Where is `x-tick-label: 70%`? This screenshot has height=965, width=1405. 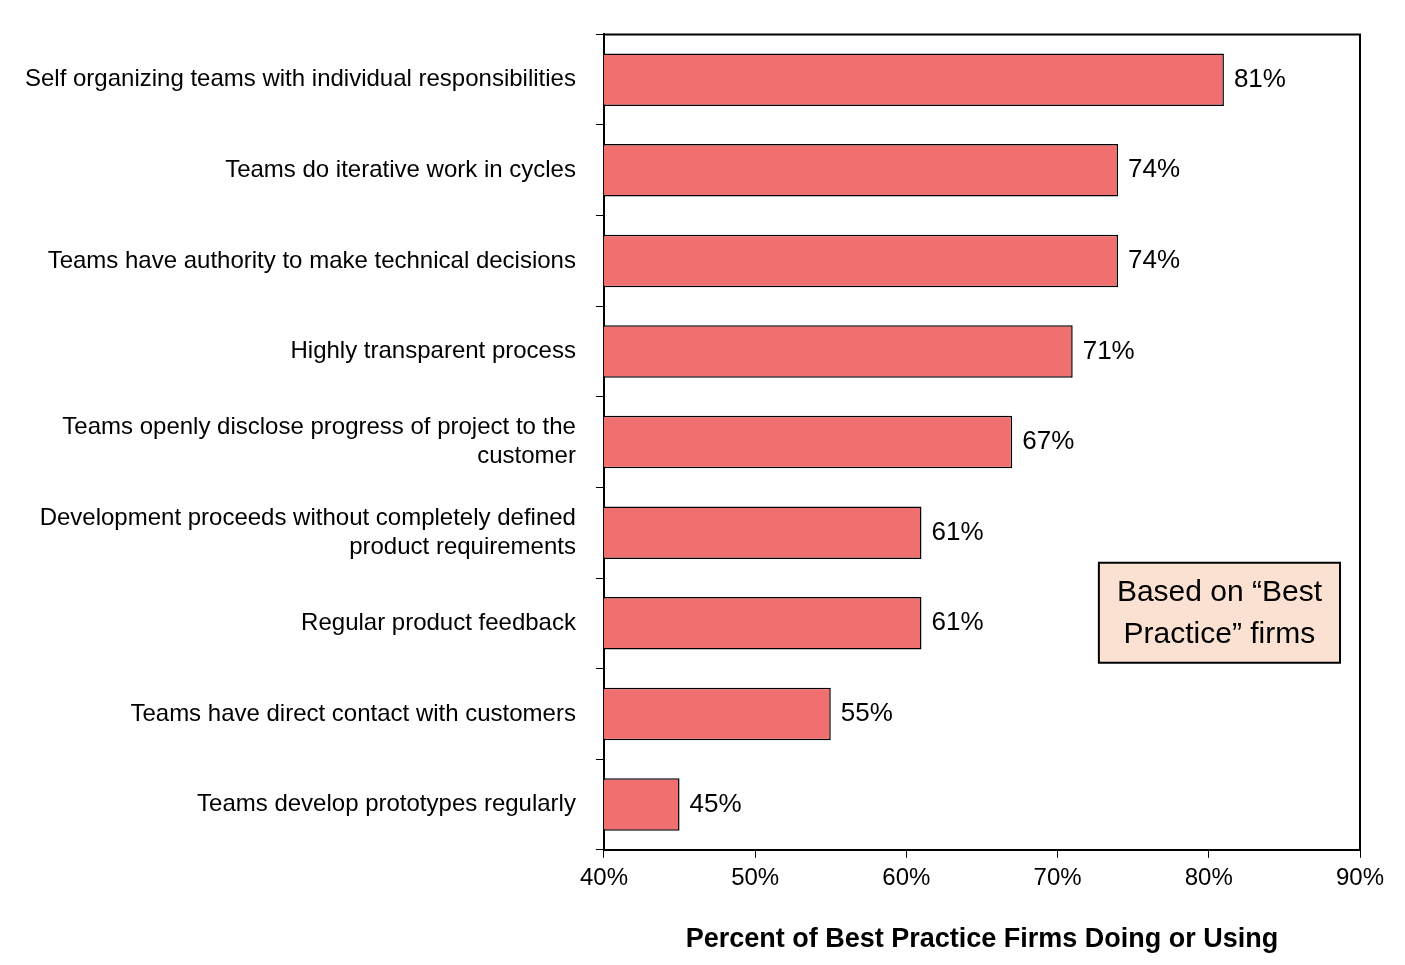
x-tick-label: 70% is located at coordinates (1057, 876).